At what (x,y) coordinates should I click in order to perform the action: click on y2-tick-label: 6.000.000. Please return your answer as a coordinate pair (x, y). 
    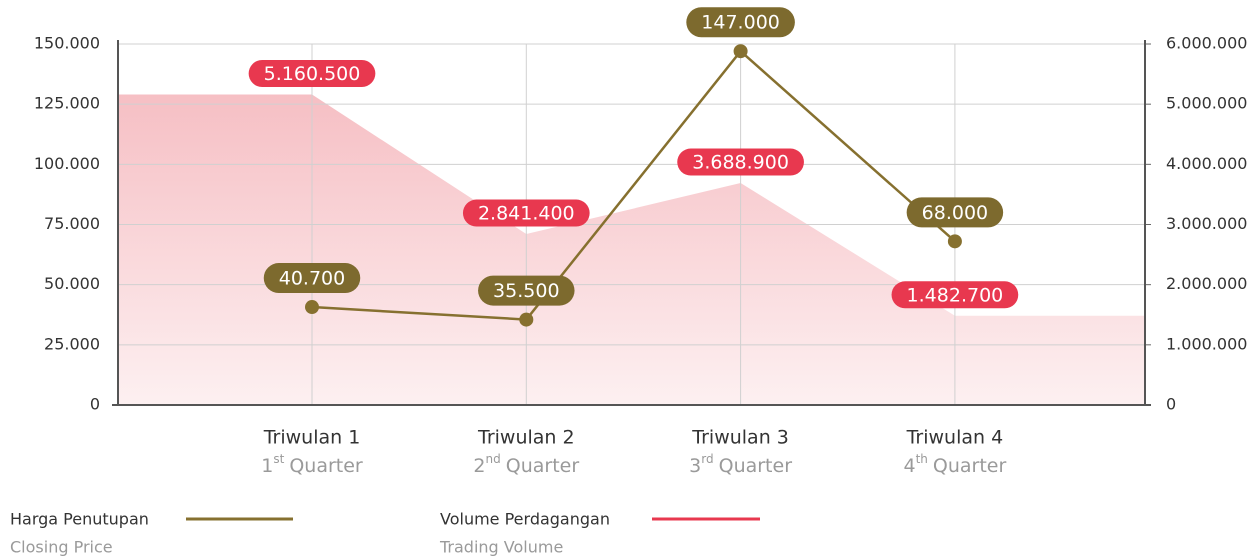
    Looking at the image, I should click on (1206, 43).